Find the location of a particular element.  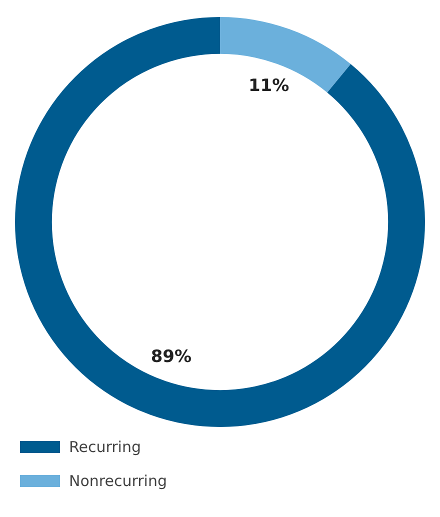

legend-label: Recurring is located at coordinates (105, 447).